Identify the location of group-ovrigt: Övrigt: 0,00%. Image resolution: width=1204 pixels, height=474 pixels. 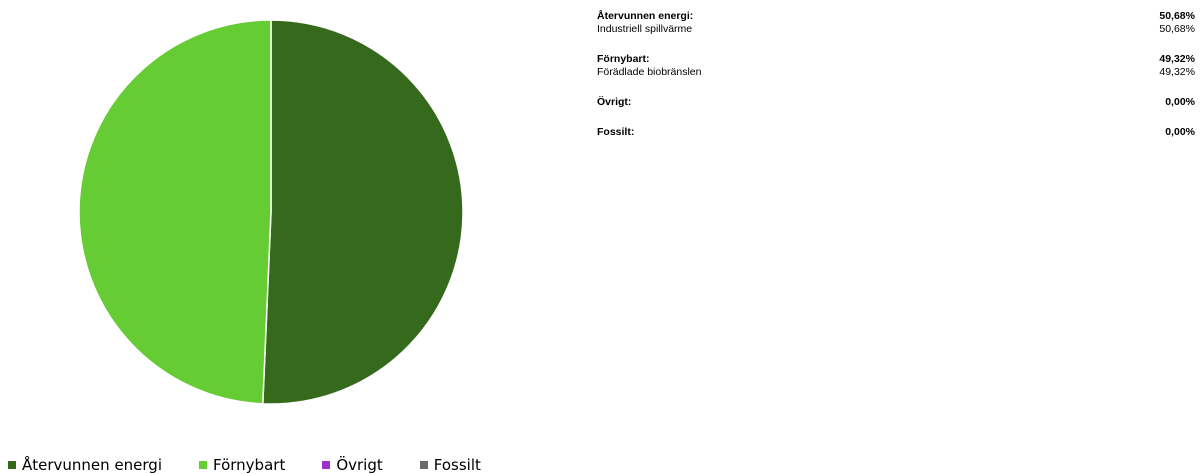
(896, 102).